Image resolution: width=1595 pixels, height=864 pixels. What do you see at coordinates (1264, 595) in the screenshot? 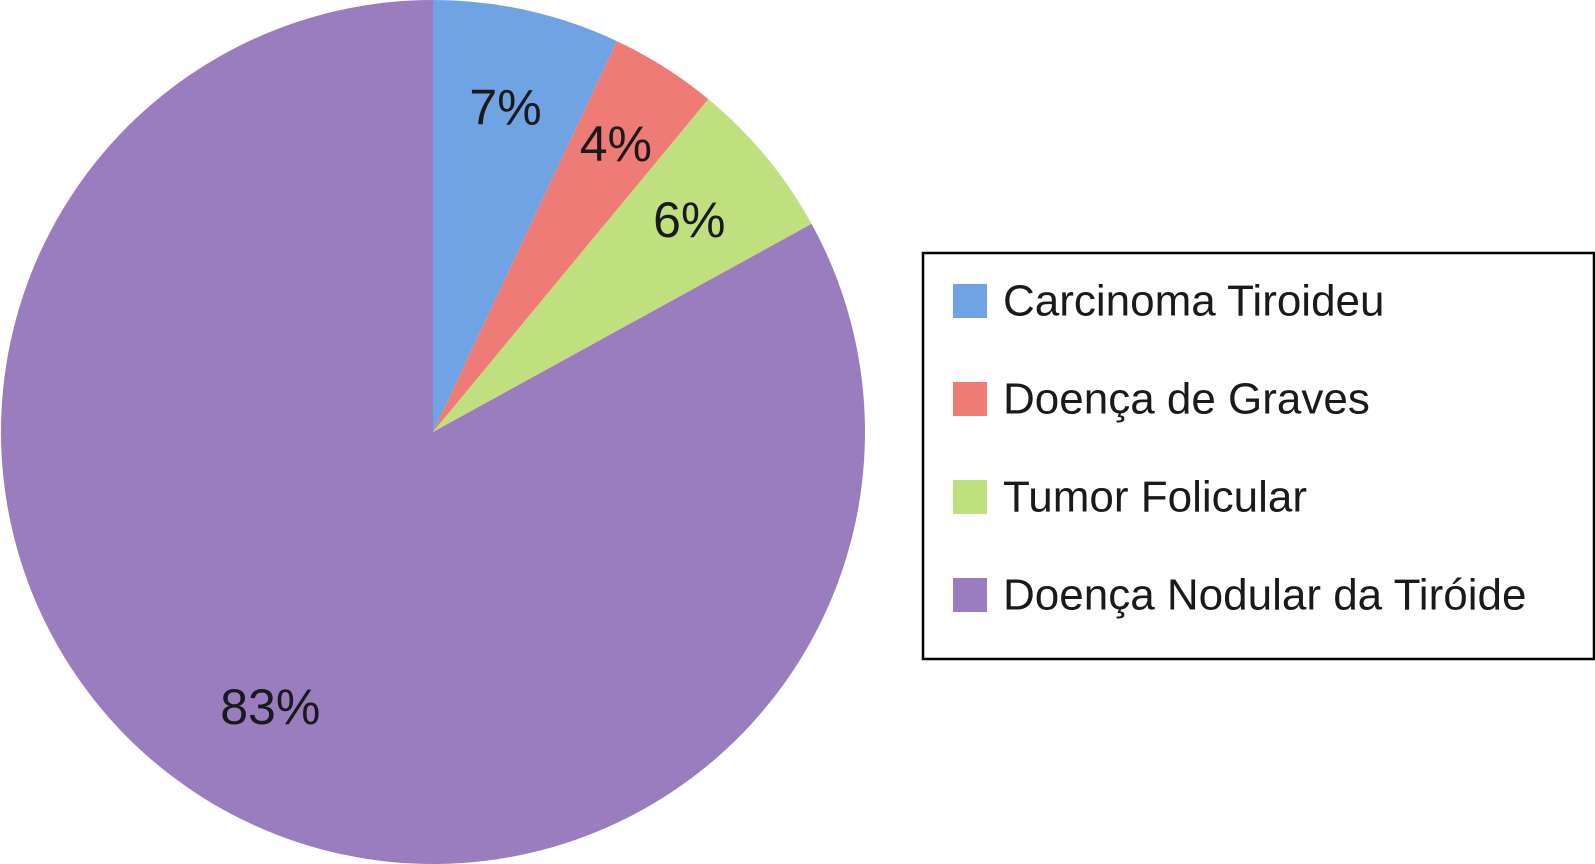
I see `legend-label-4: Doença Nodular da Tiróide` at bounding box center [1264, 595].